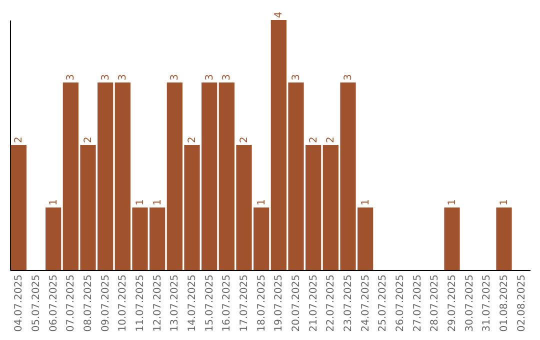  Describe the element at coordinates (470, 303) in the screenshot. I see `x-tick-label: 30.07.2025` at that location.